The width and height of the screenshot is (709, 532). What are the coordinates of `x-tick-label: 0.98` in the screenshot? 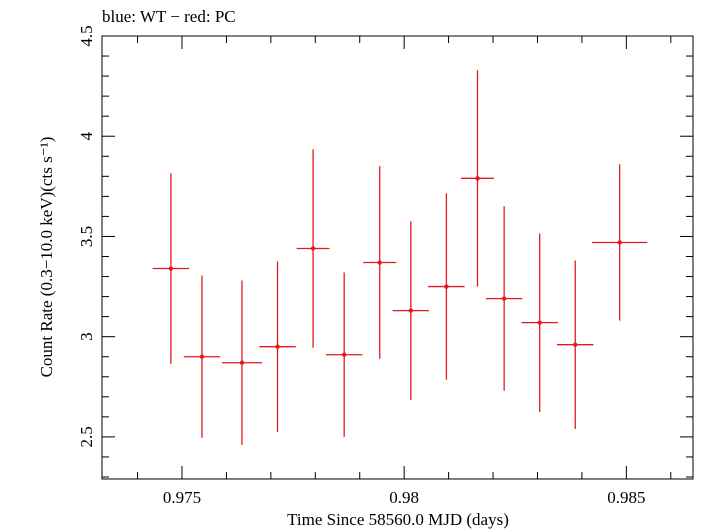 It's located at (404, 497).